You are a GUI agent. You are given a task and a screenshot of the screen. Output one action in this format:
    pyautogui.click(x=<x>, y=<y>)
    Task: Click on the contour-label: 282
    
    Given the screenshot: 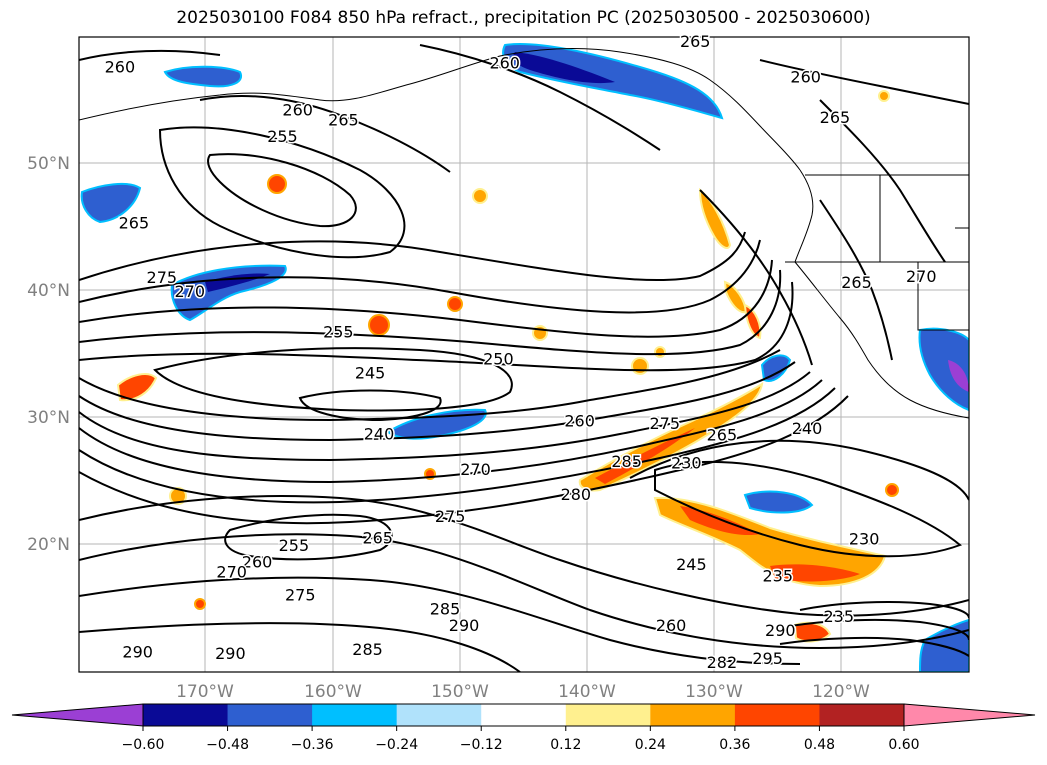 What is the action you would take?
    pyautogui.click(x=722, y=662)
    